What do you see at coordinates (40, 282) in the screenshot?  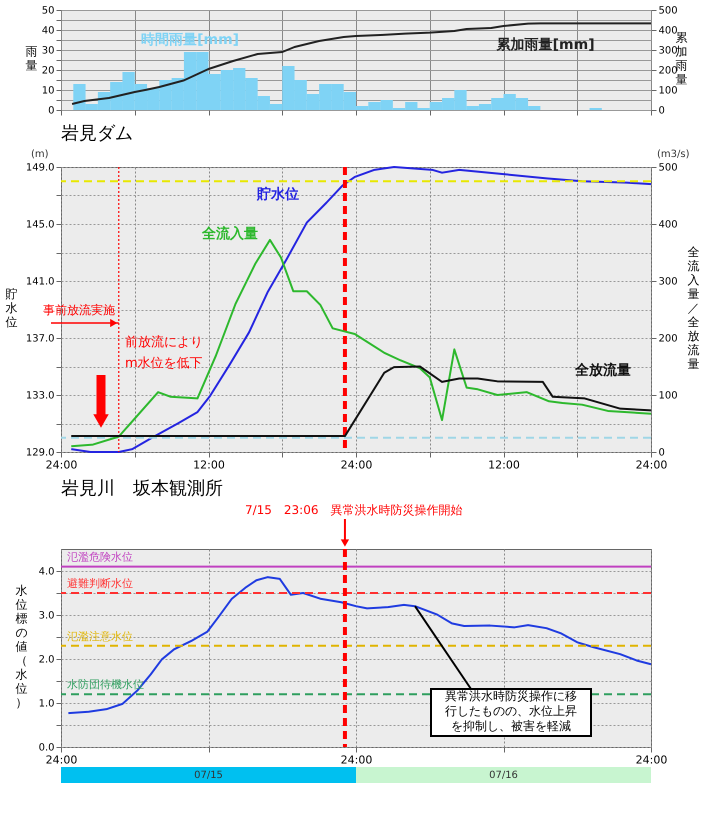 I see `y-tick-label: 141.0` at bounding box center [40, 282].